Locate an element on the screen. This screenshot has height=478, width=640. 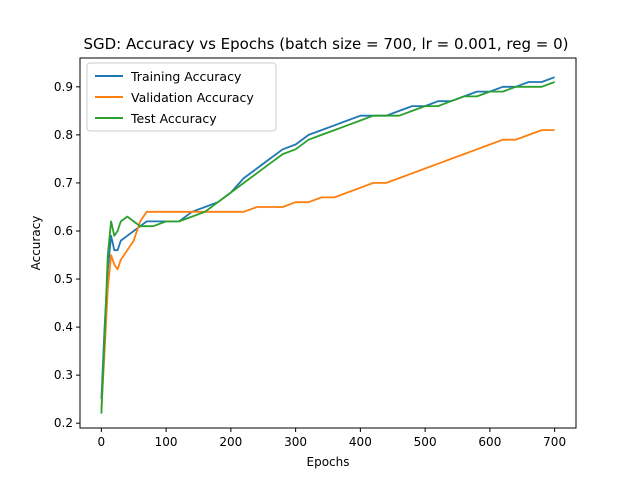
y-tick-label: 0.7 is located at coordinates (63, 183).